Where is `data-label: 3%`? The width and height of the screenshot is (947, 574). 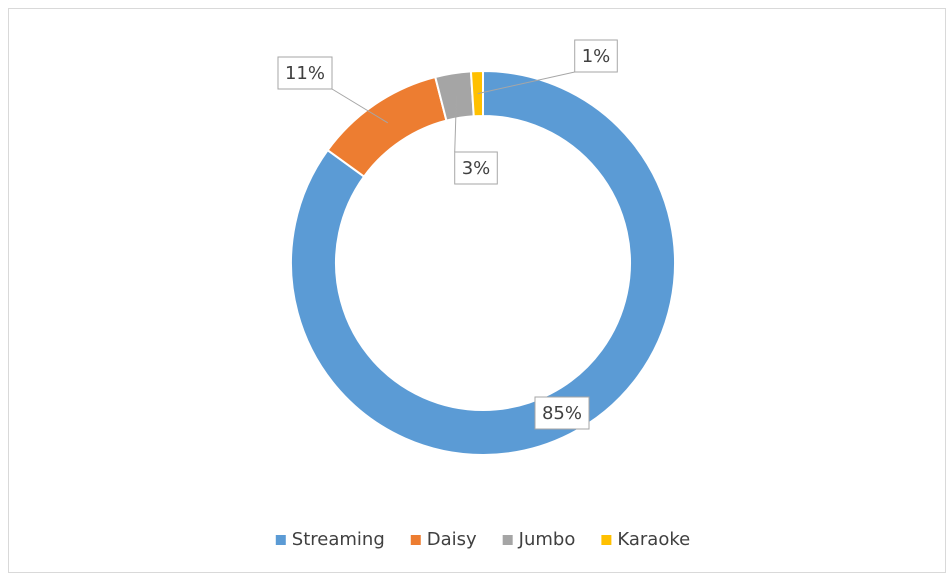
data-label: 3% is located at coordinates (476, 168).